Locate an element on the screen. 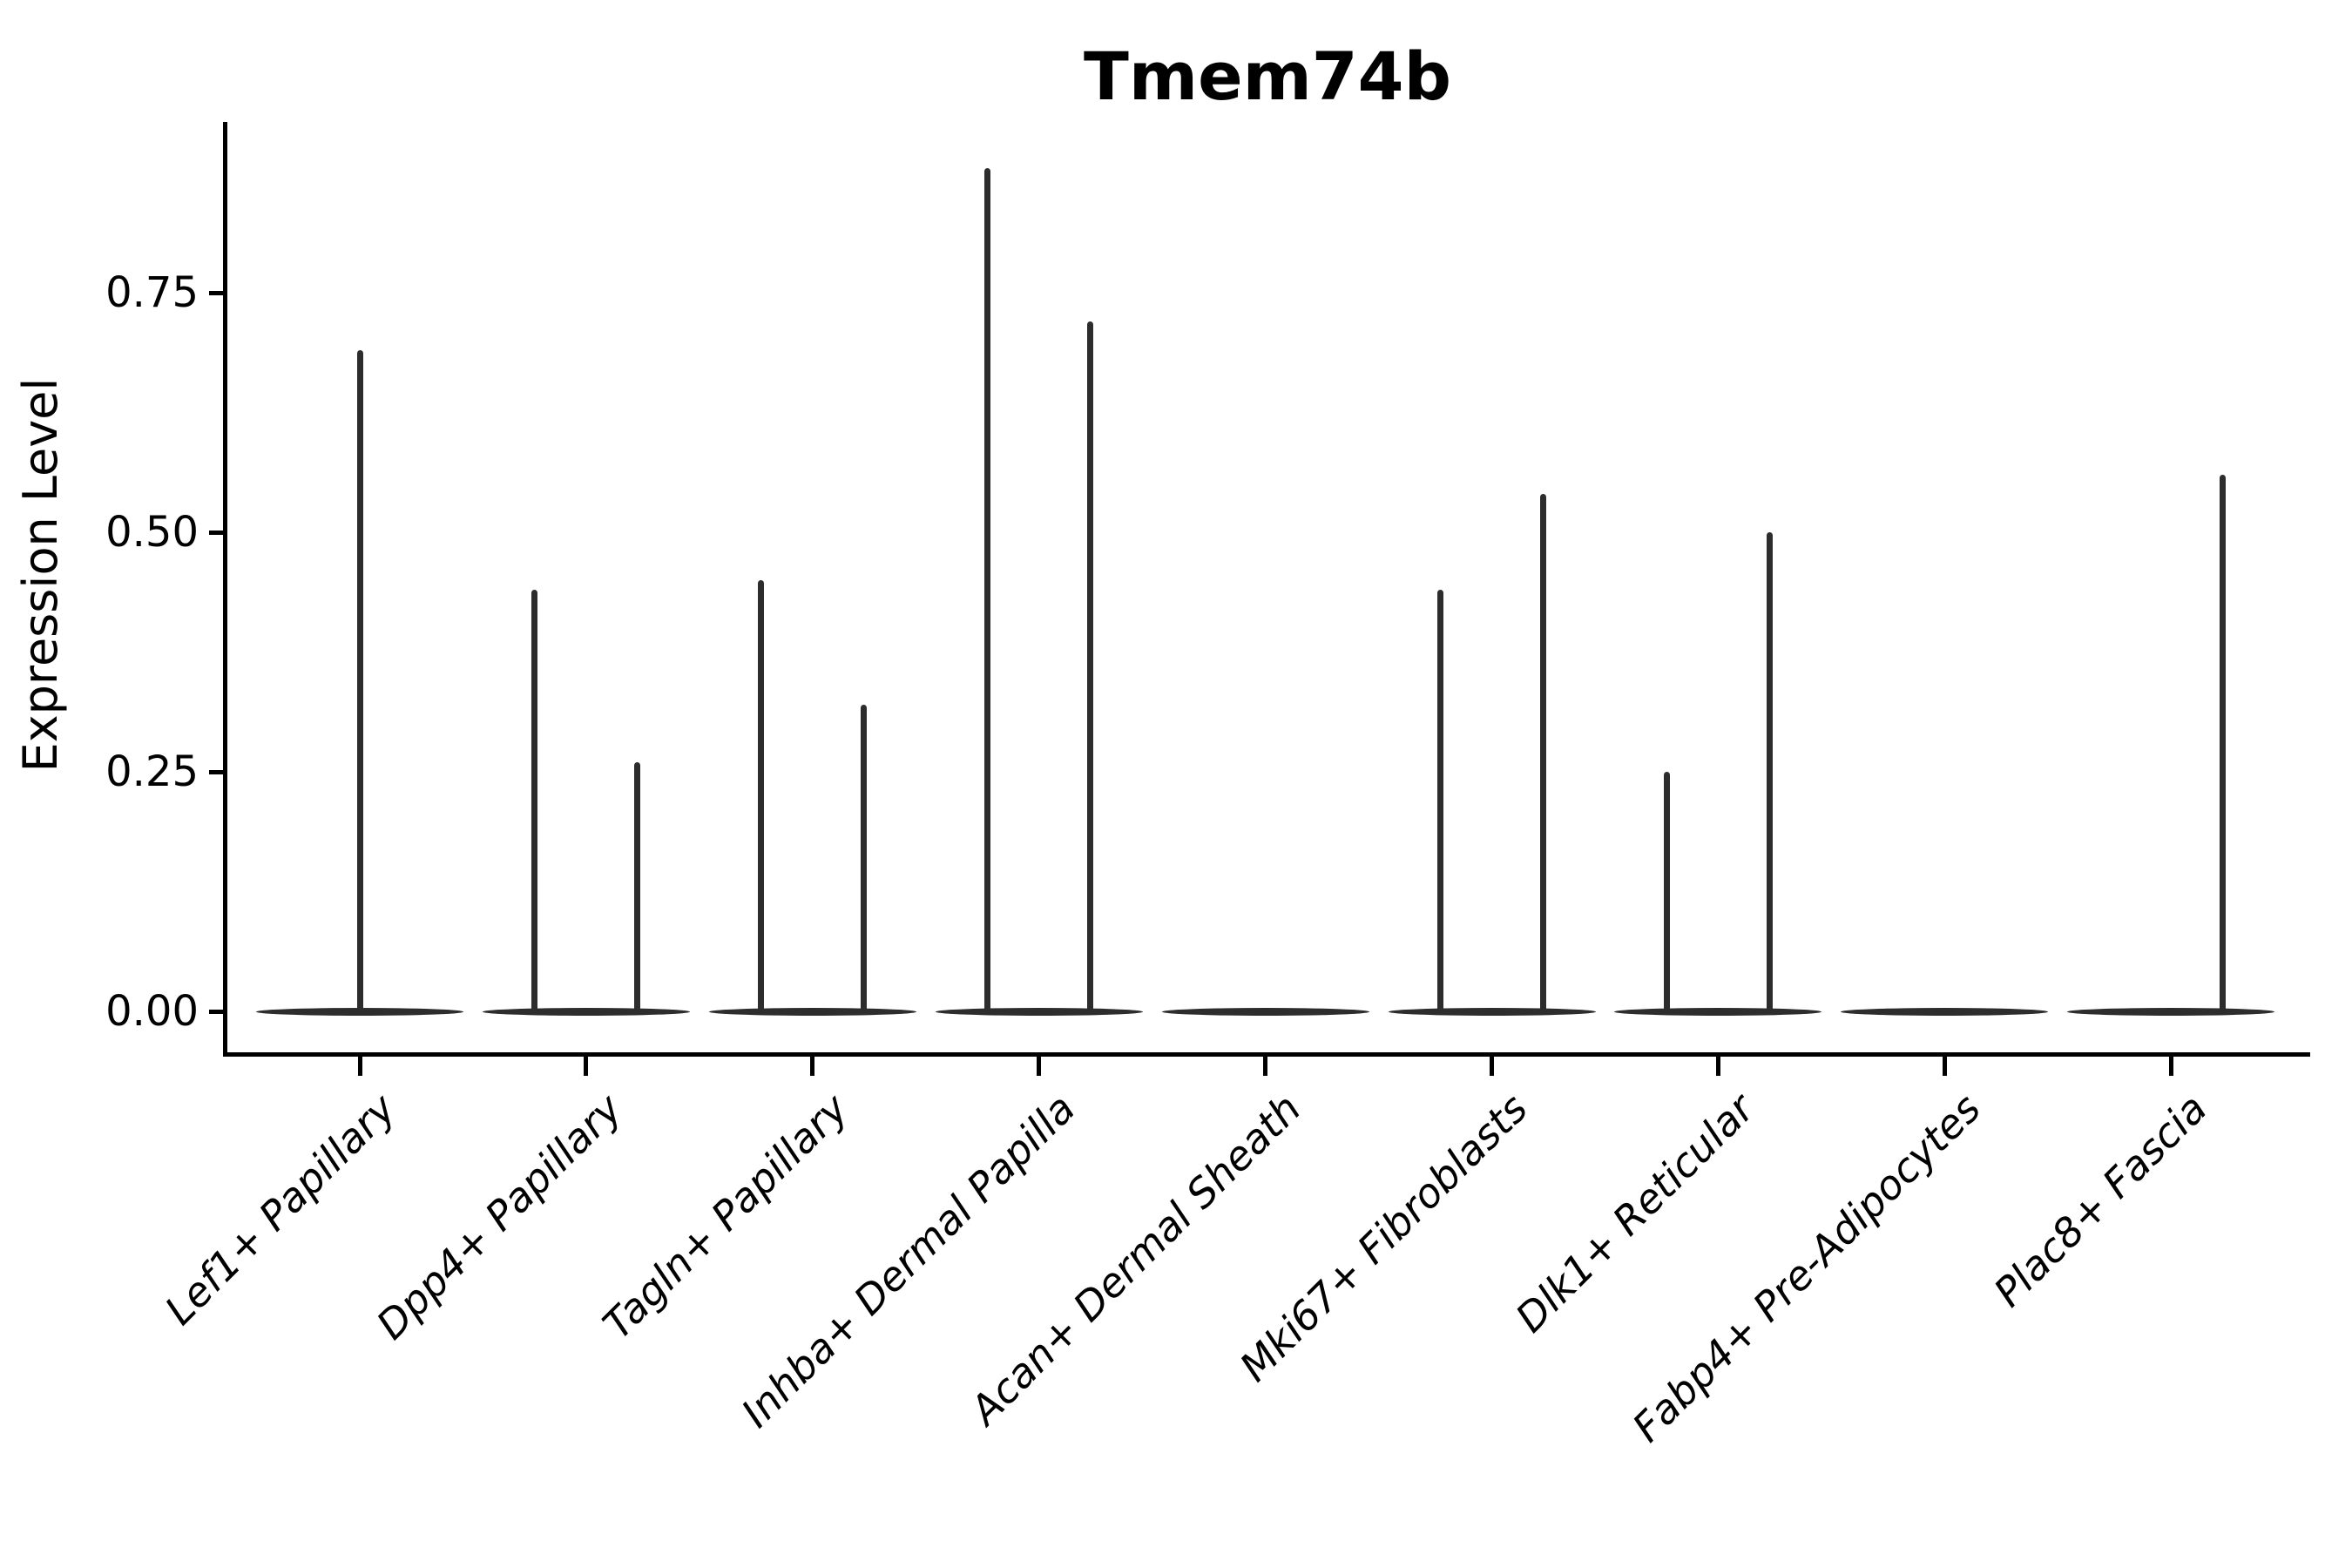 This screenshot has width=2352, height=1568. x-tick-label: Tagln+ Papillary is located at coordinates (726, 1216).